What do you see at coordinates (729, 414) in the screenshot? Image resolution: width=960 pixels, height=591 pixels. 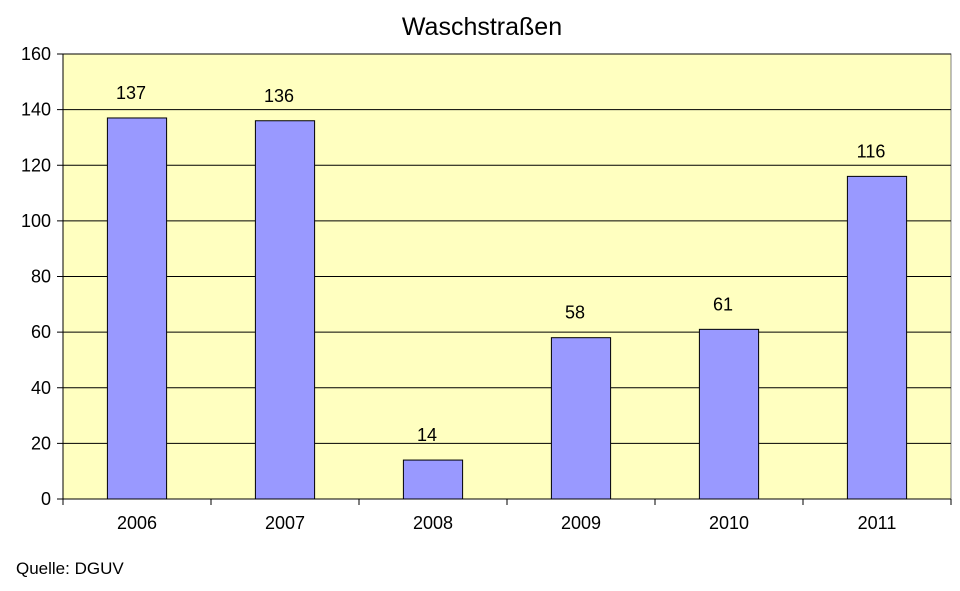 I see `bar-2010` at bounding box center [729, 414].